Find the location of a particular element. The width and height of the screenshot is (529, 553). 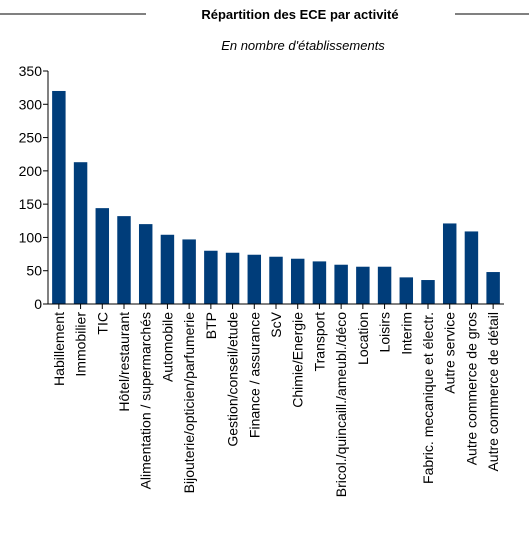

chart-title: Répartition des ECE par activité is located at coordinates (299, 14).